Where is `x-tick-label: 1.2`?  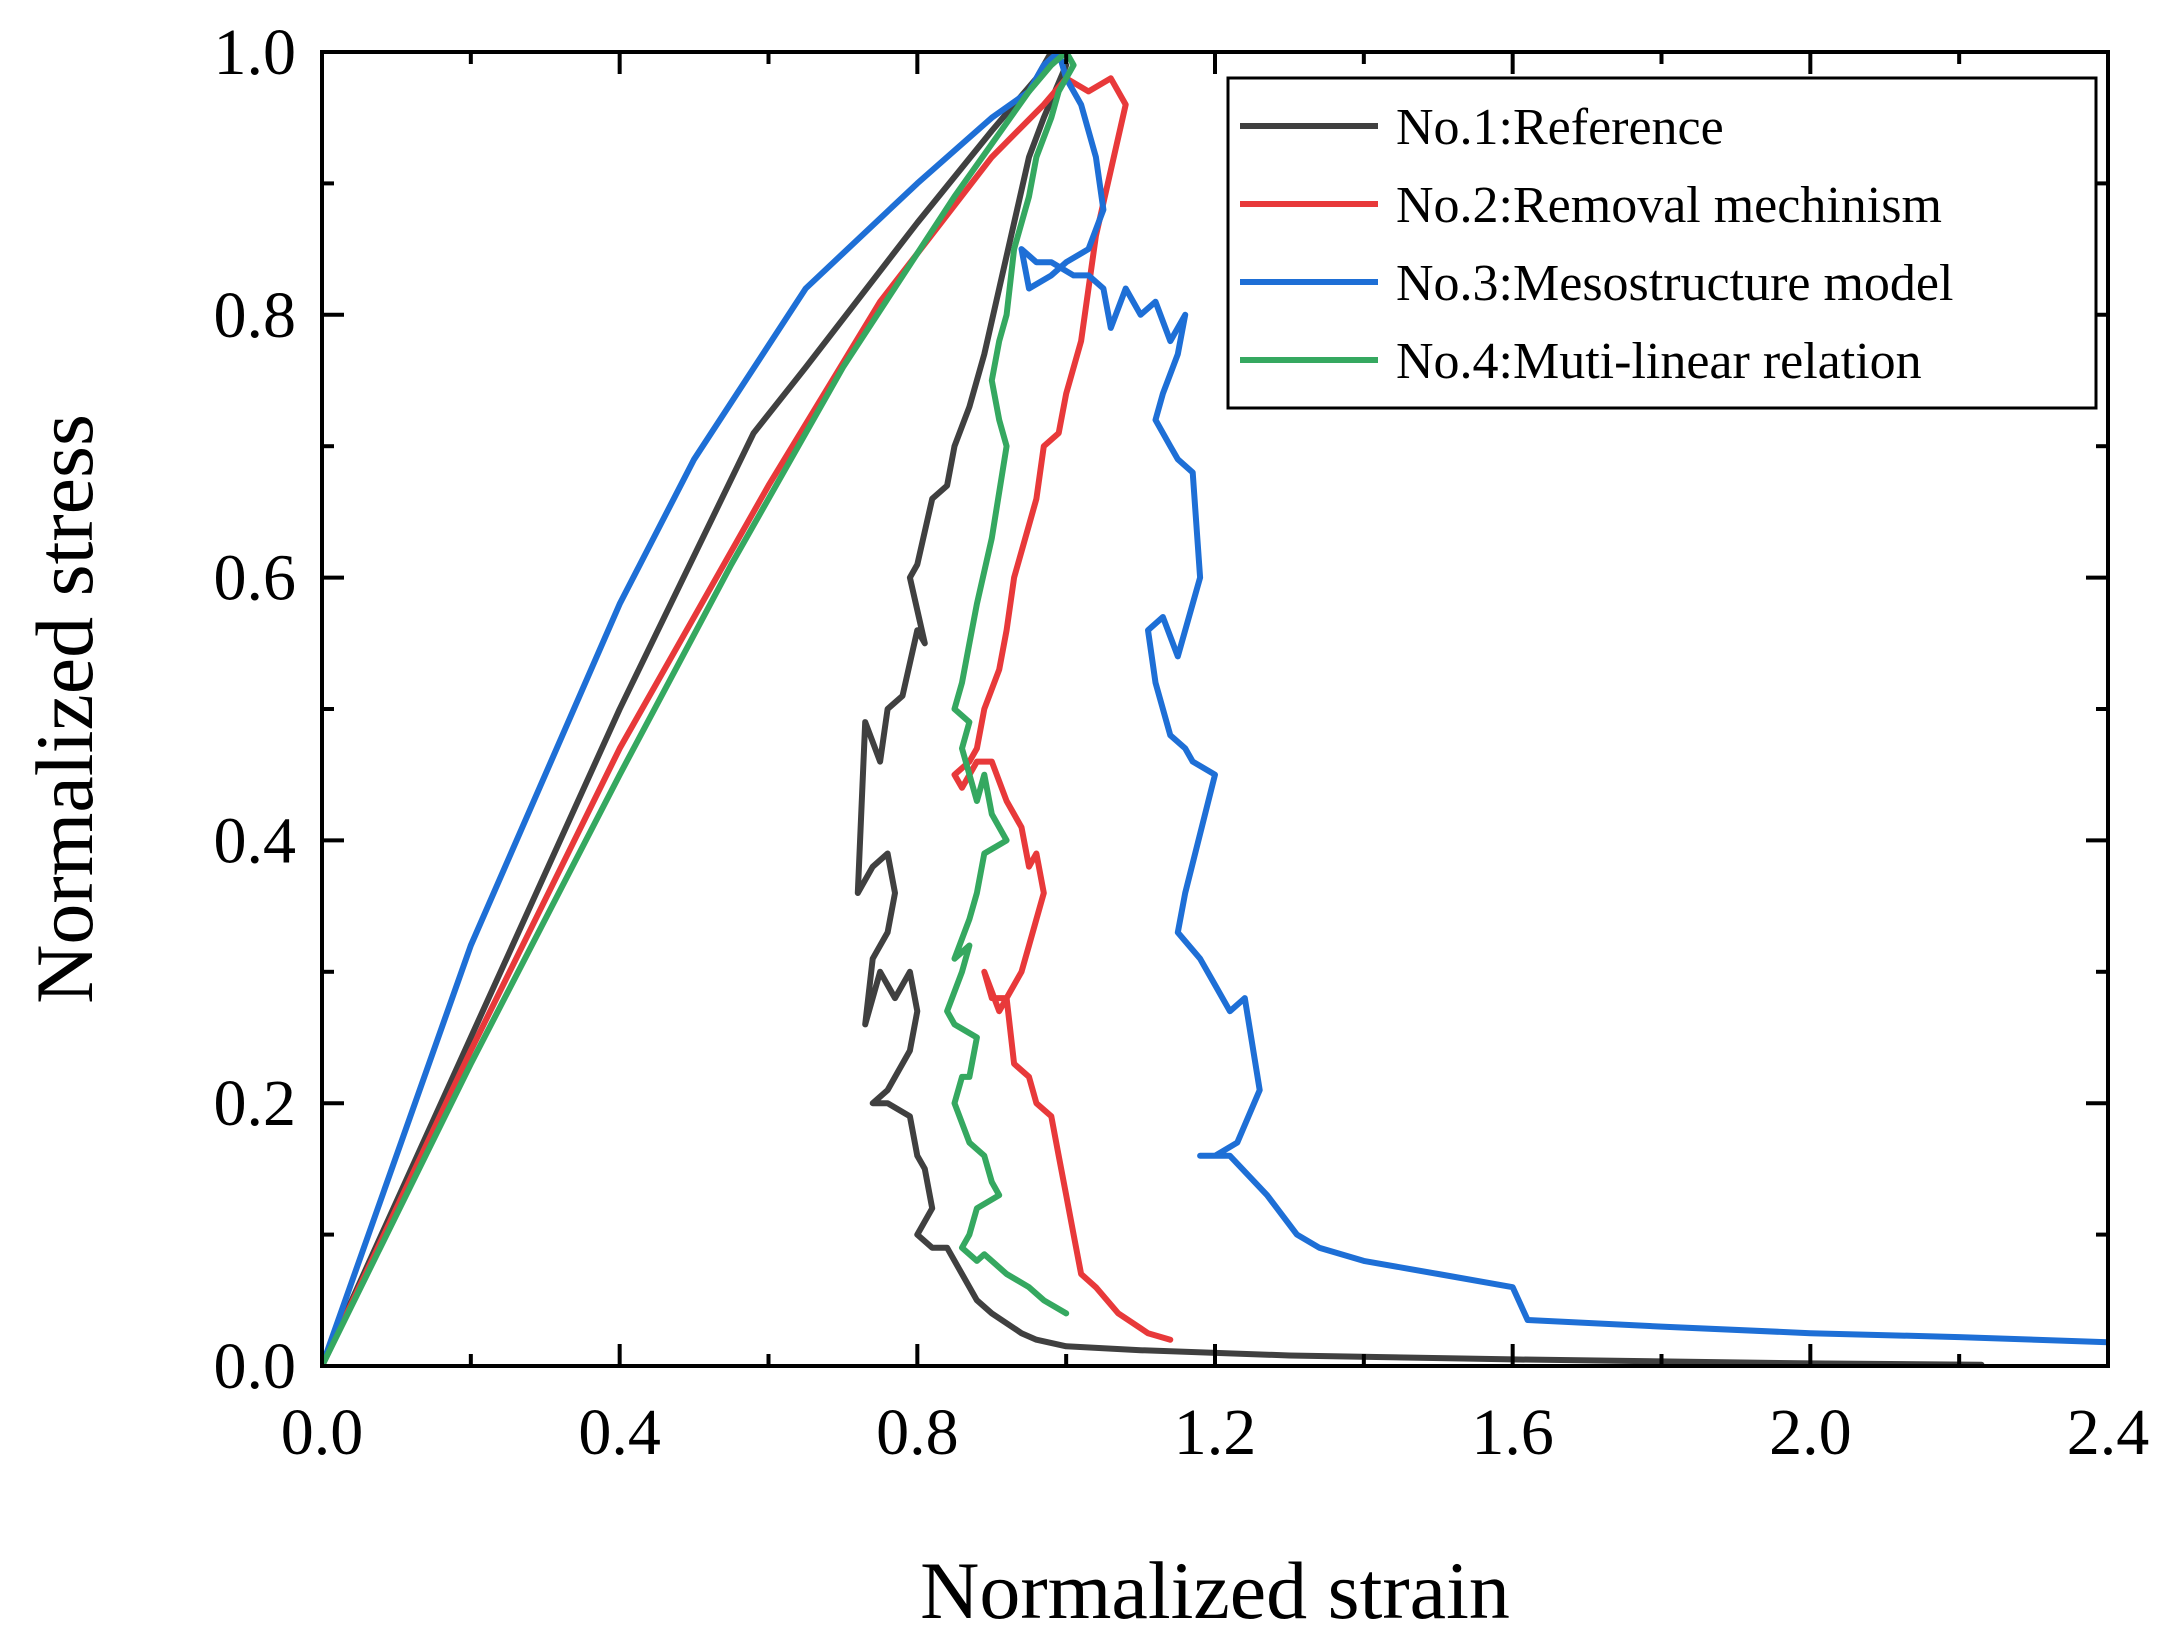 x-tick-label: 1.2 is located at coordinates (1215, 1432).